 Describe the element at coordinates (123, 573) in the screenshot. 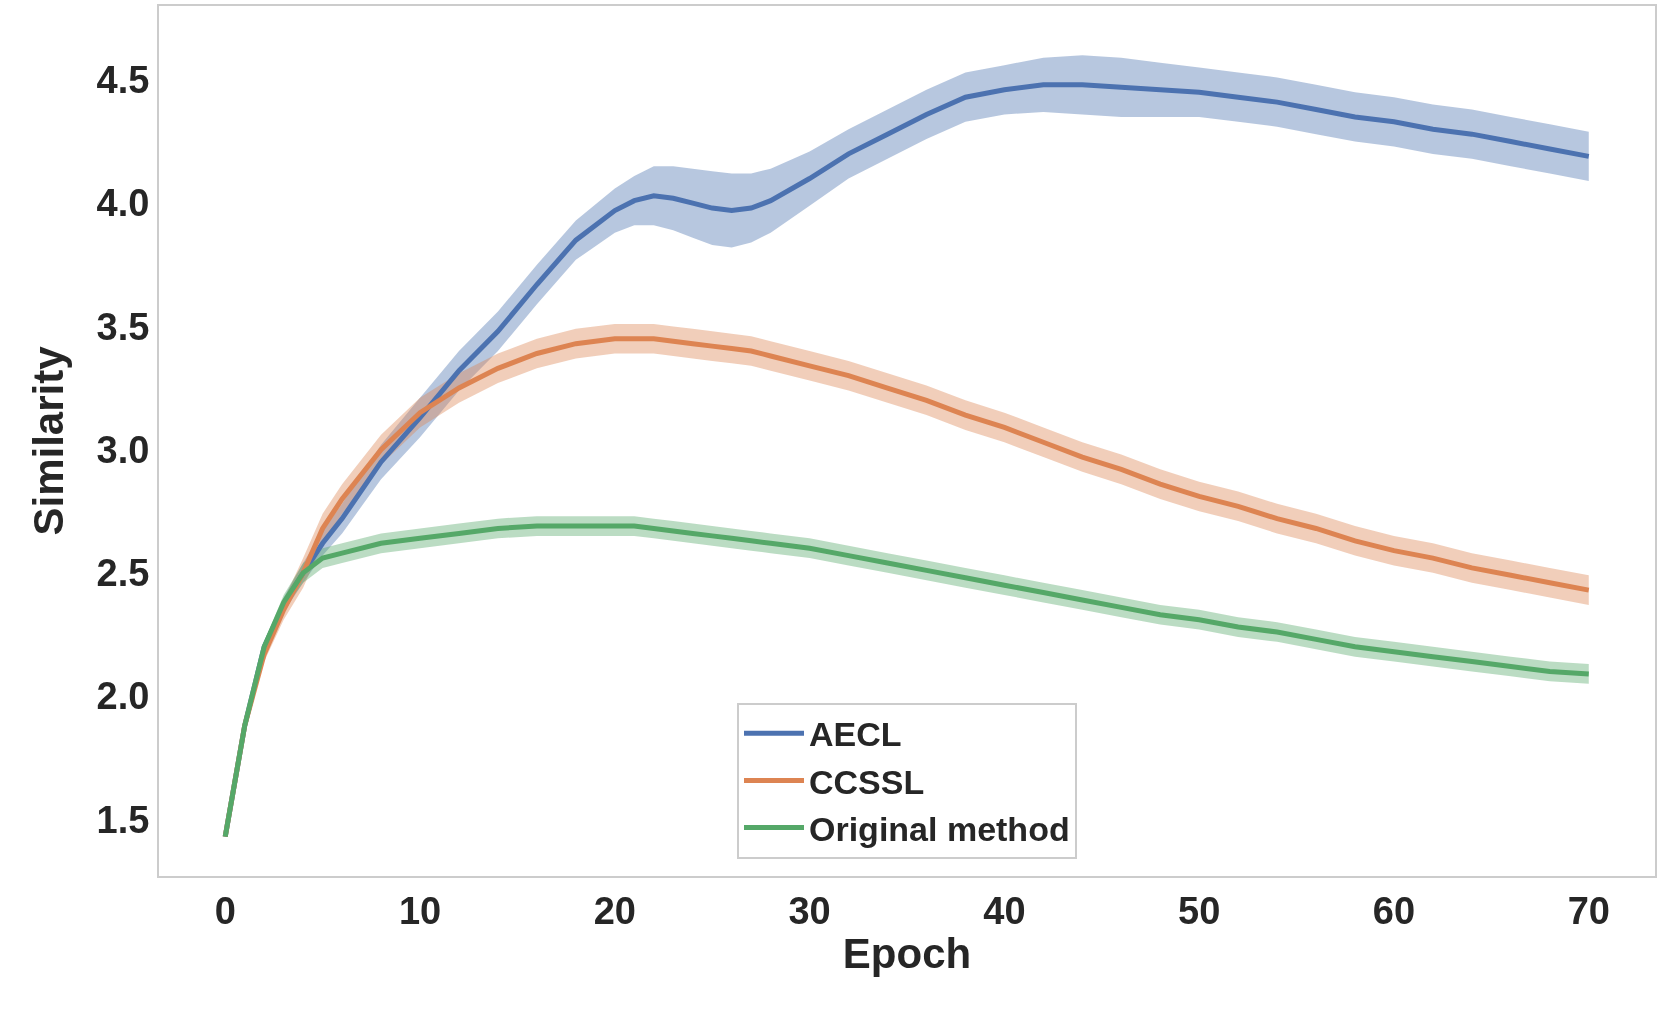

I see `y-tick-label: 2.5` at that location.